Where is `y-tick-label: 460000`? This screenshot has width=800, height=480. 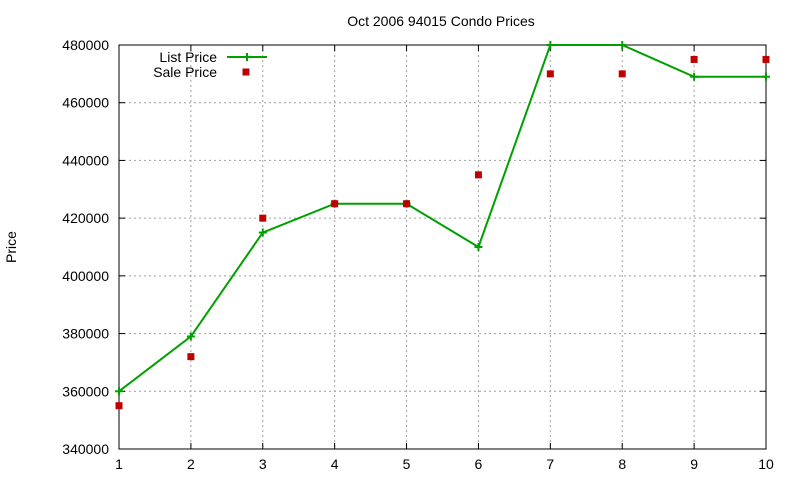 y-tick-label: 460000 is located at coordinates (85, 103).